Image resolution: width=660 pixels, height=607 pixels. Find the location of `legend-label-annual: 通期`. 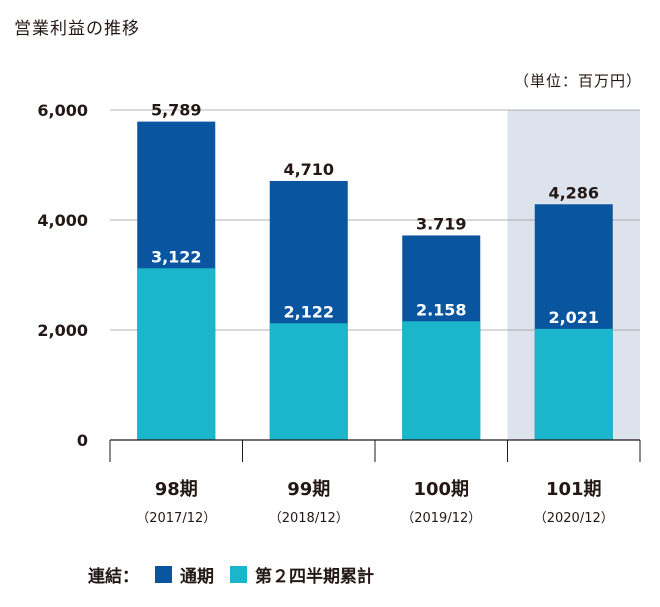

legend-label-annual: 通期 is located at coordinates (197, 577).